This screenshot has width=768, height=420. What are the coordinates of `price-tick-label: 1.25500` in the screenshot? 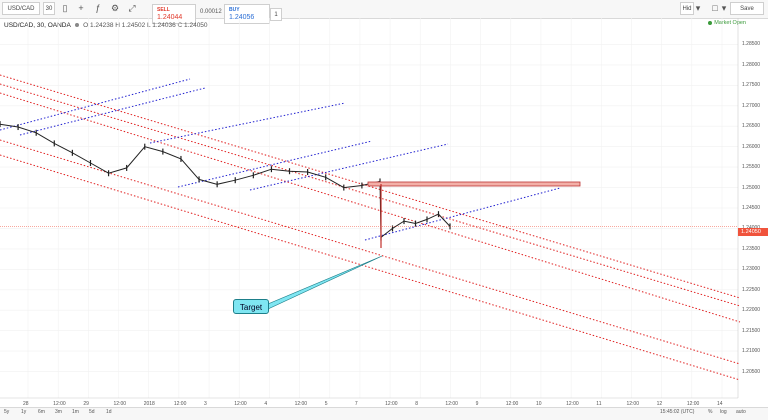 It's located at (751, 167).